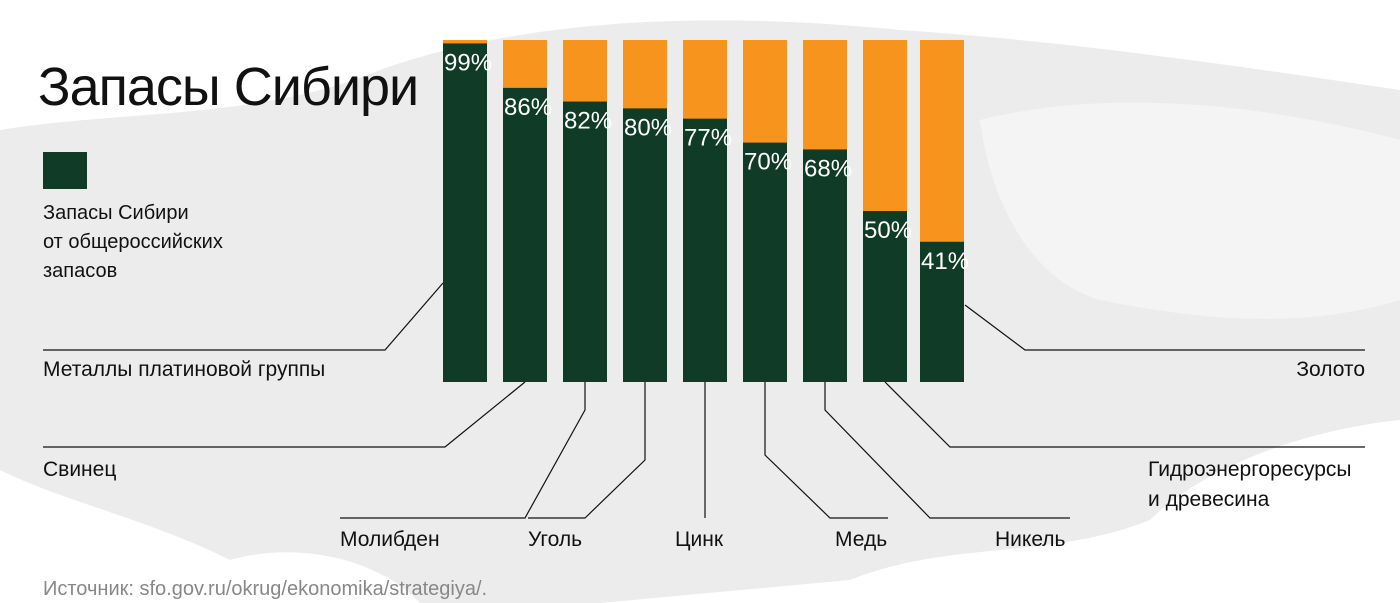 The height and width of the screenshot is (603, 1400). Describe the element at coordinates (1330, 369) in the screenshot. I see `category-label: Золото` at that location.